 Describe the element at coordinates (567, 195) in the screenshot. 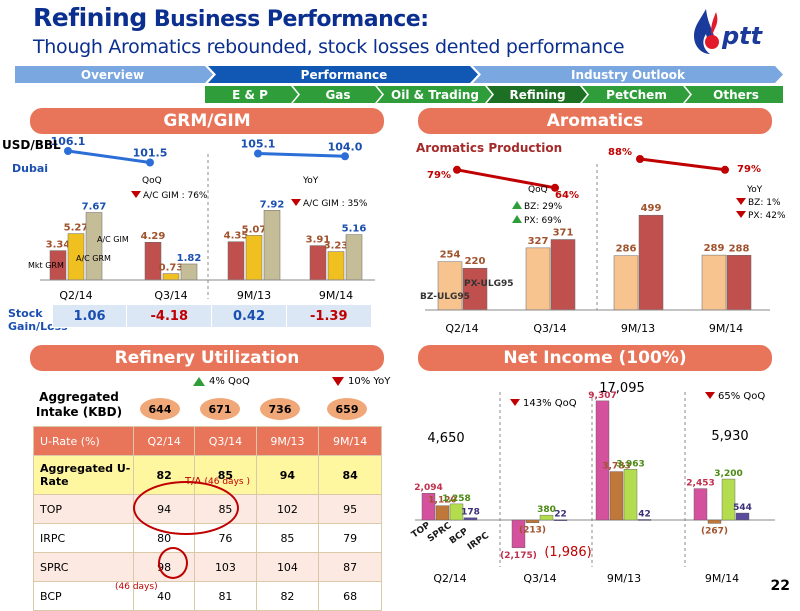

I see `util-value-label: 64%` at that location.